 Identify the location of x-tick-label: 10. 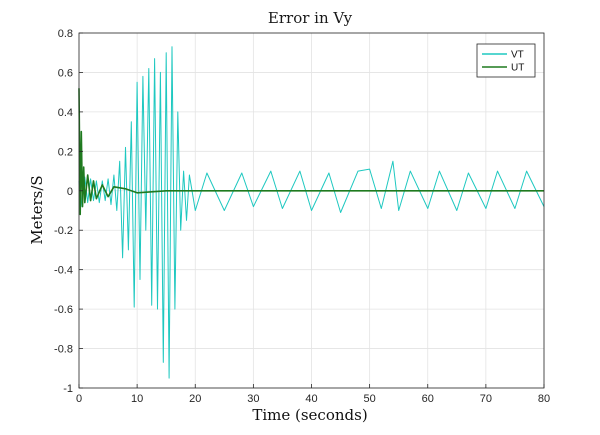
(137, 399).